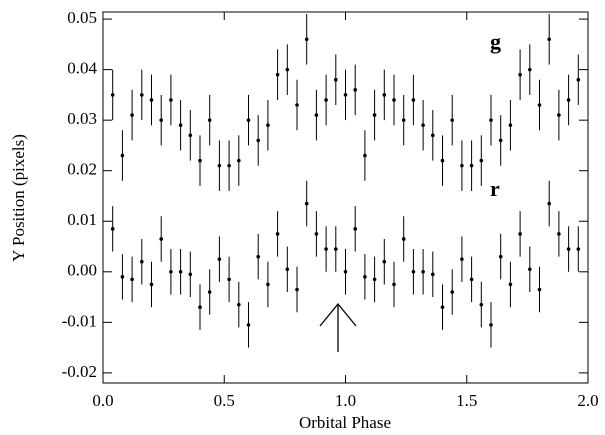 This screenshot has width=605, height=435. What do you see at coordinates (224, 400) in the screenshot?
I see `x-tick-label: 0.5` at bounding box center [224, 400].